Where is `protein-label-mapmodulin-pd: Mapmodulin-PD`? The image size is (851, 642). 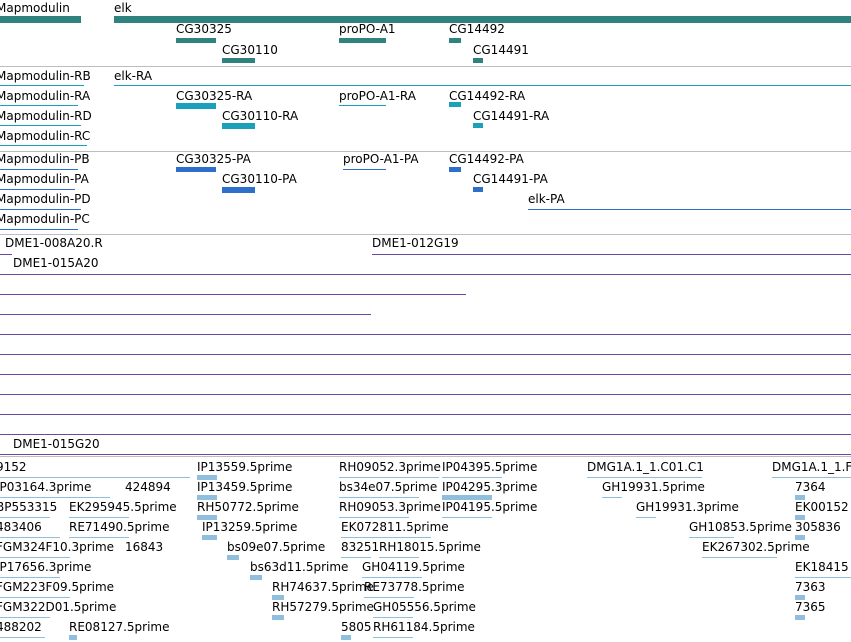 protein-label-mapmodulin-pd: Mapmodulin-PD is located at coordinates (45, 199).